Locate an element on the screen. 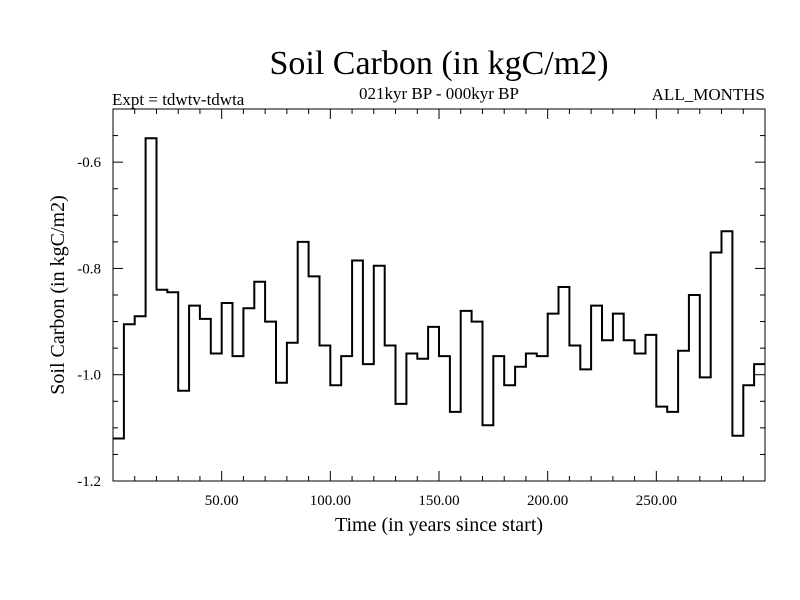 Image resolution: width=800 pixels, height=600 pixels. period-label: 021kyr BP - 000kyr BP is located at coordinates (439, 93).